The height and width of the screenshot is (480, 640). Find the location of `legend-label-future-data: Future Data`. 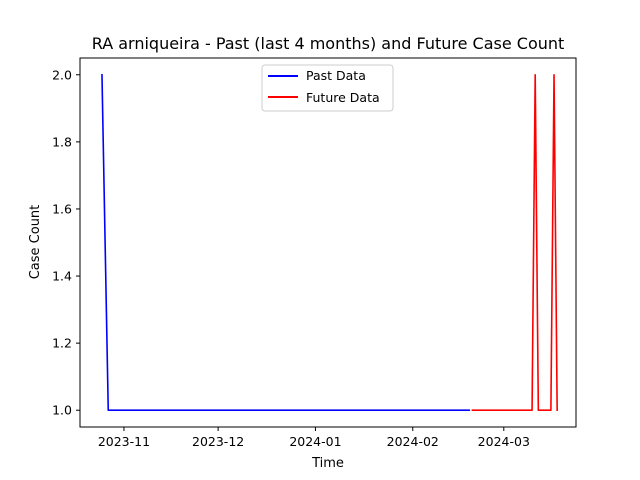

legend-label-future-data: Future Data is located at coordinates (343, 97).